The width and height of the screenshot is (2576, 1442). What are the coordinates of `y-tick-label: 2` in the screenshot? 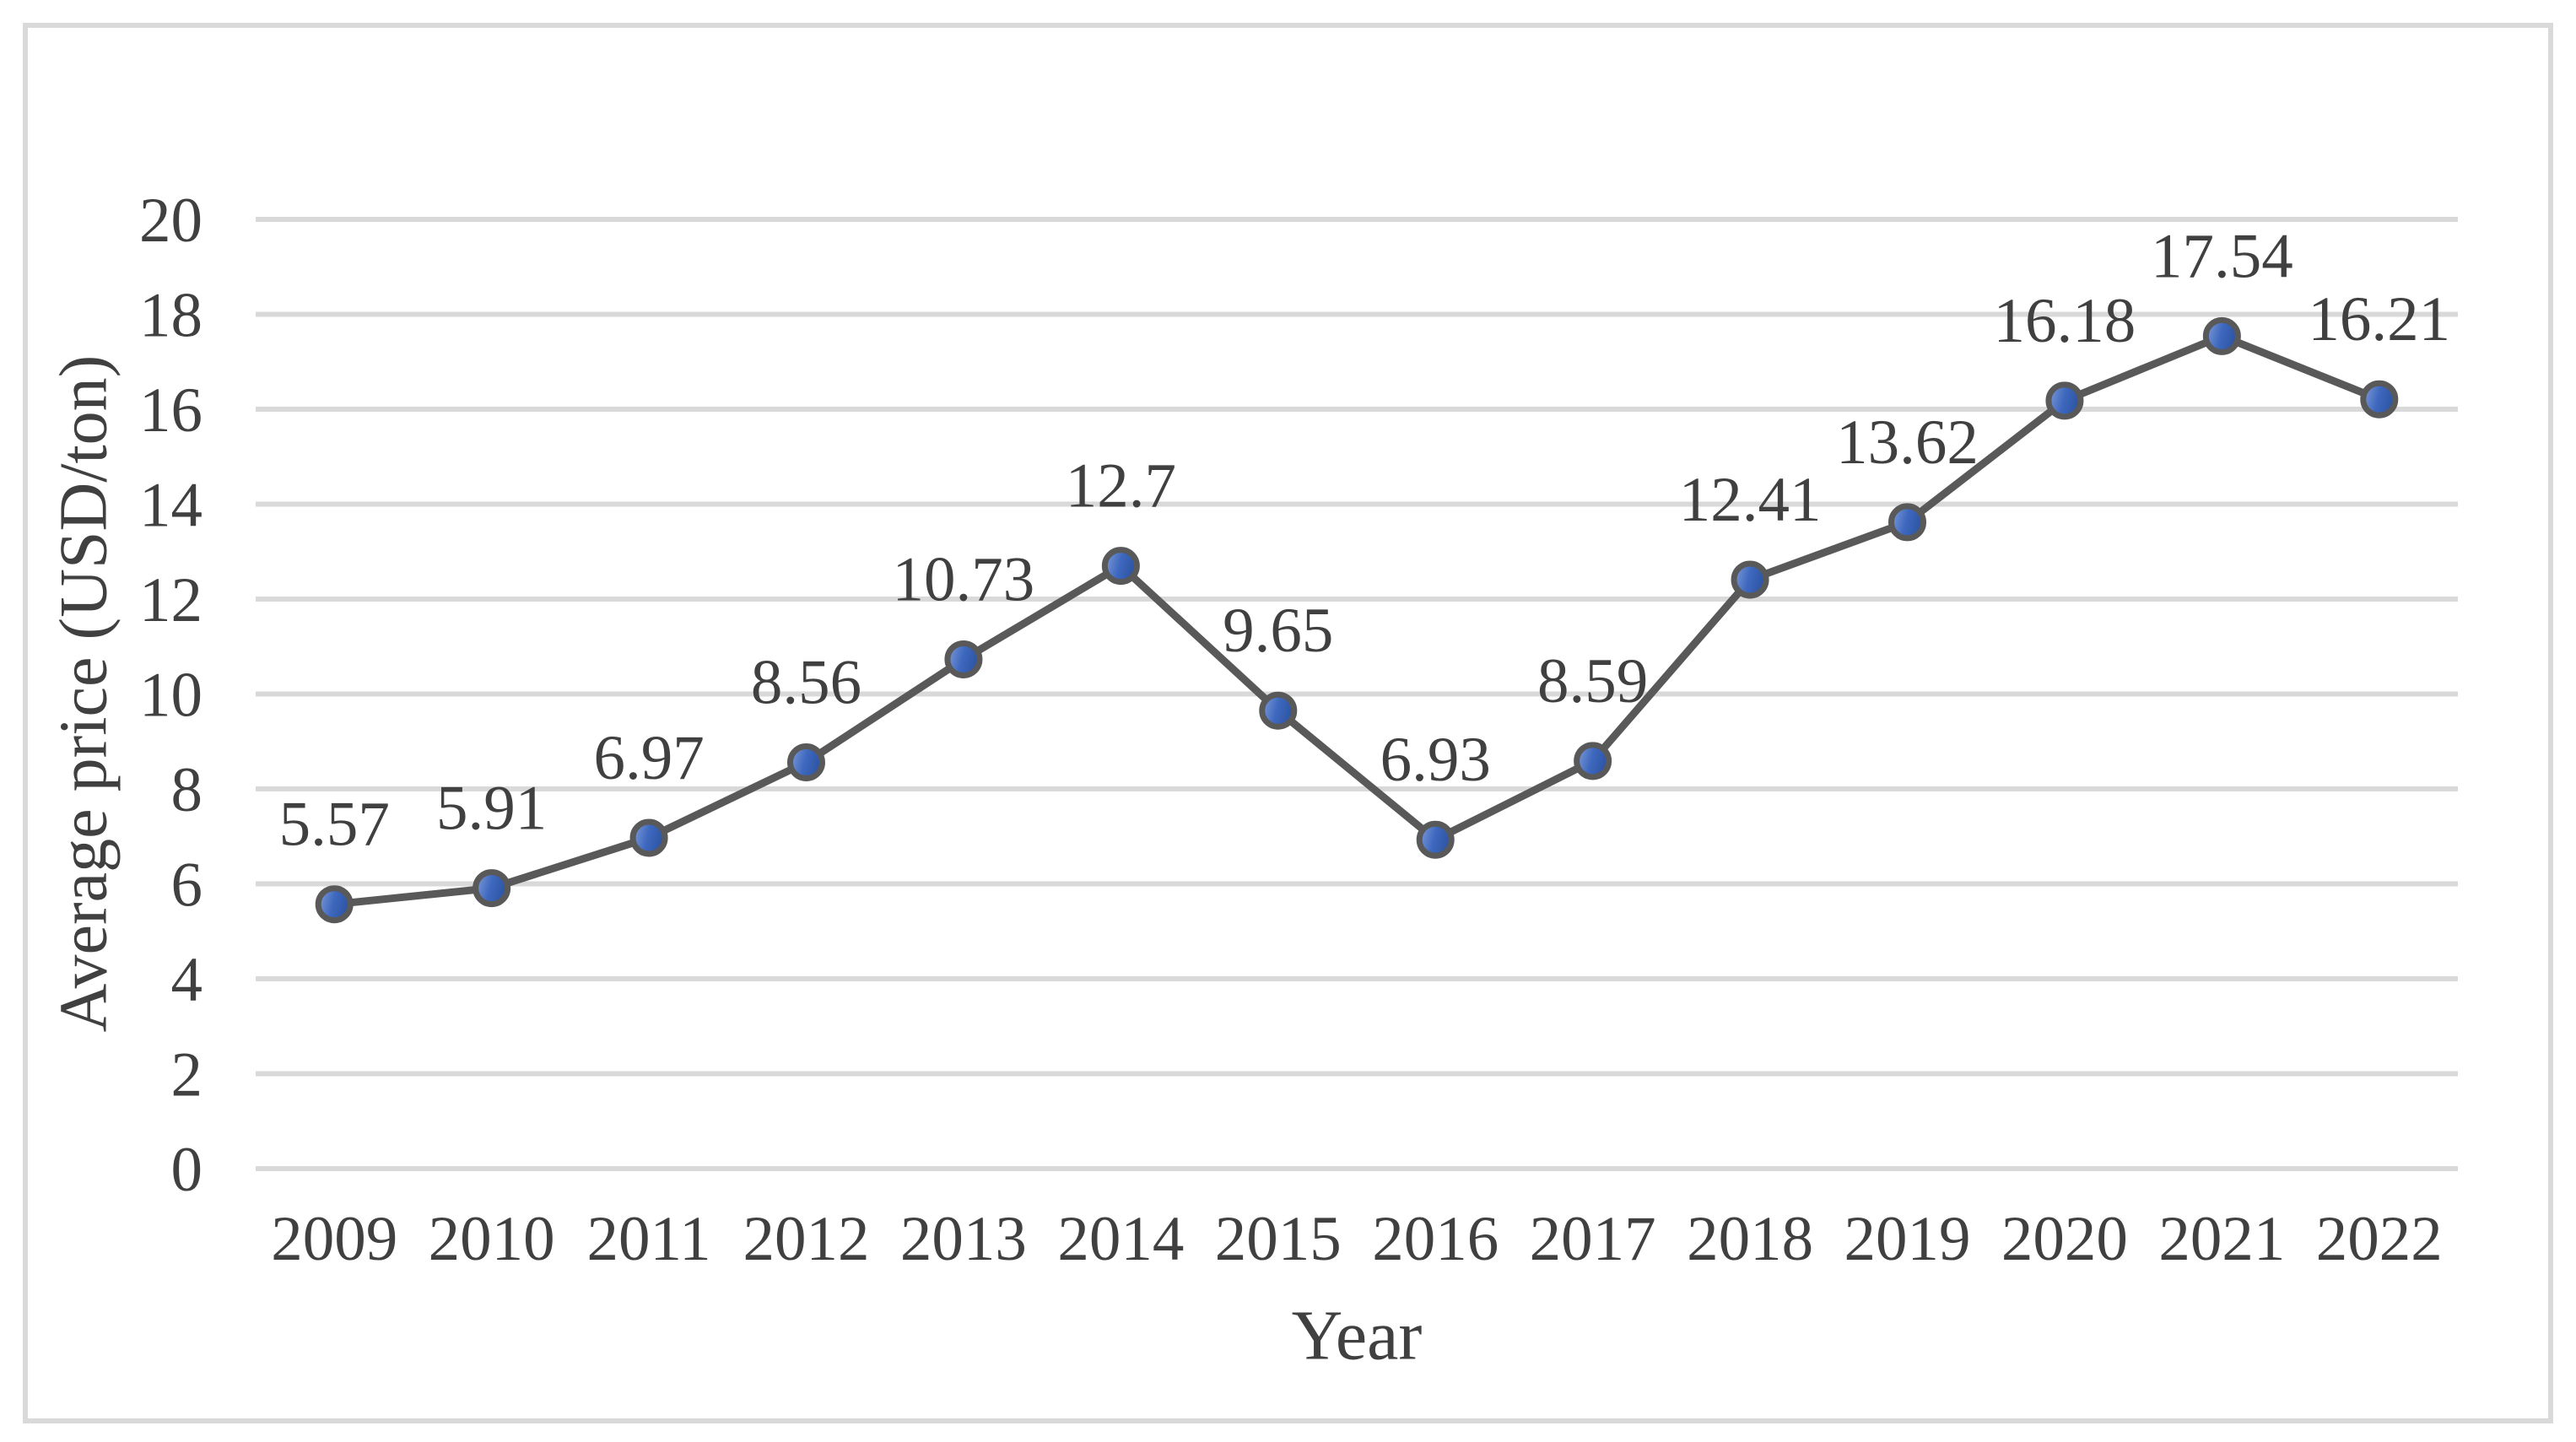 It's located at (187, 1075).